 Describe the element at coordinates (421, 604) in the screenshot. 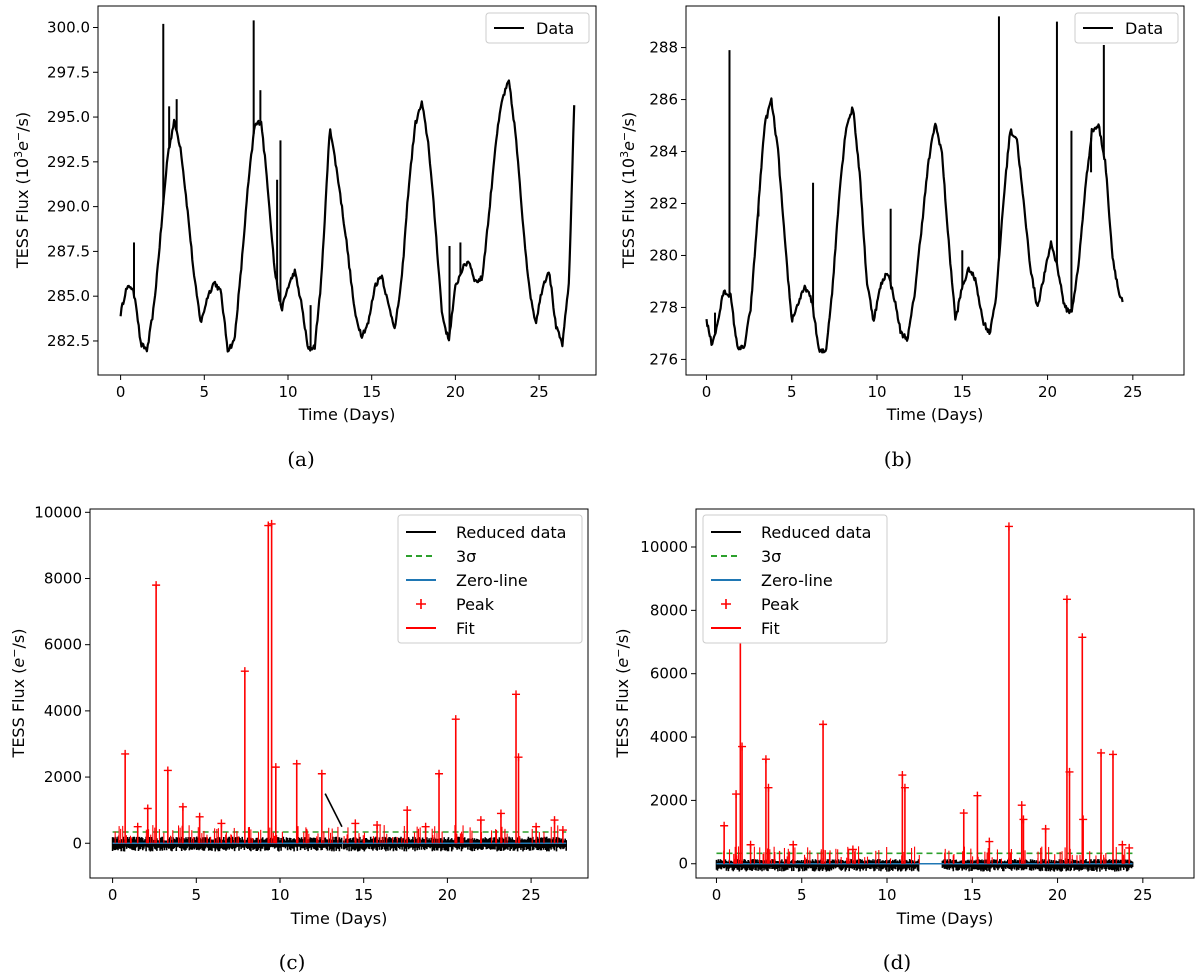

I see `legend-swatch-peak-c` at that location.